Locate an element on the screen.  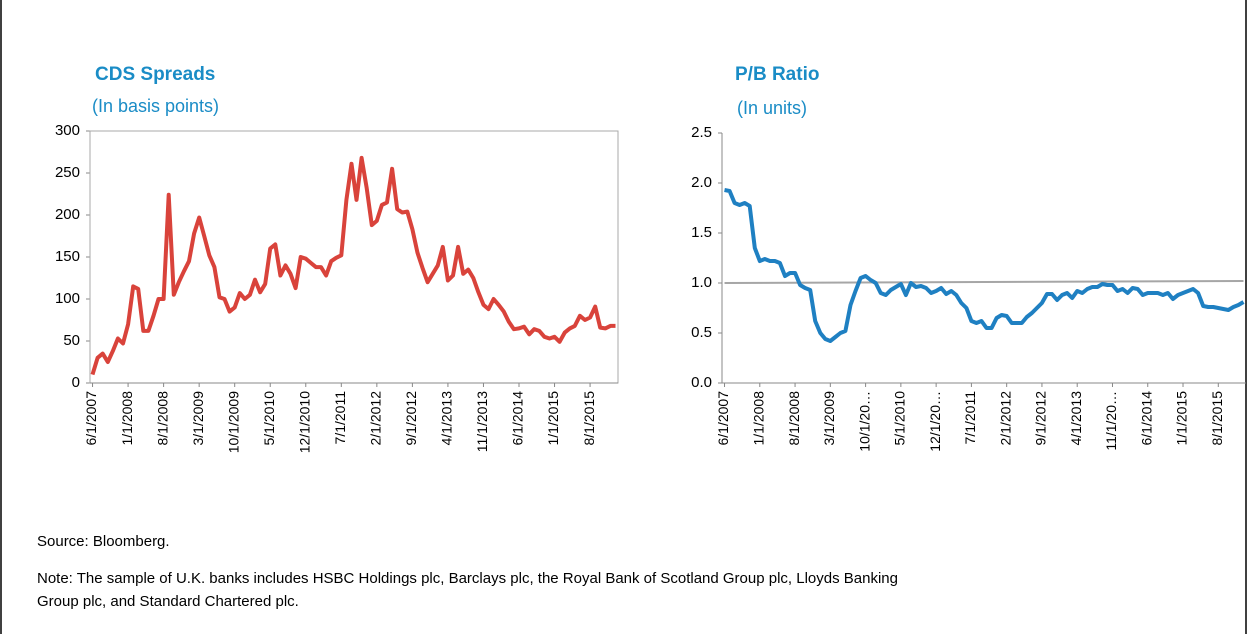
y-tick-label: 250 is located at coordinates (67, 172).